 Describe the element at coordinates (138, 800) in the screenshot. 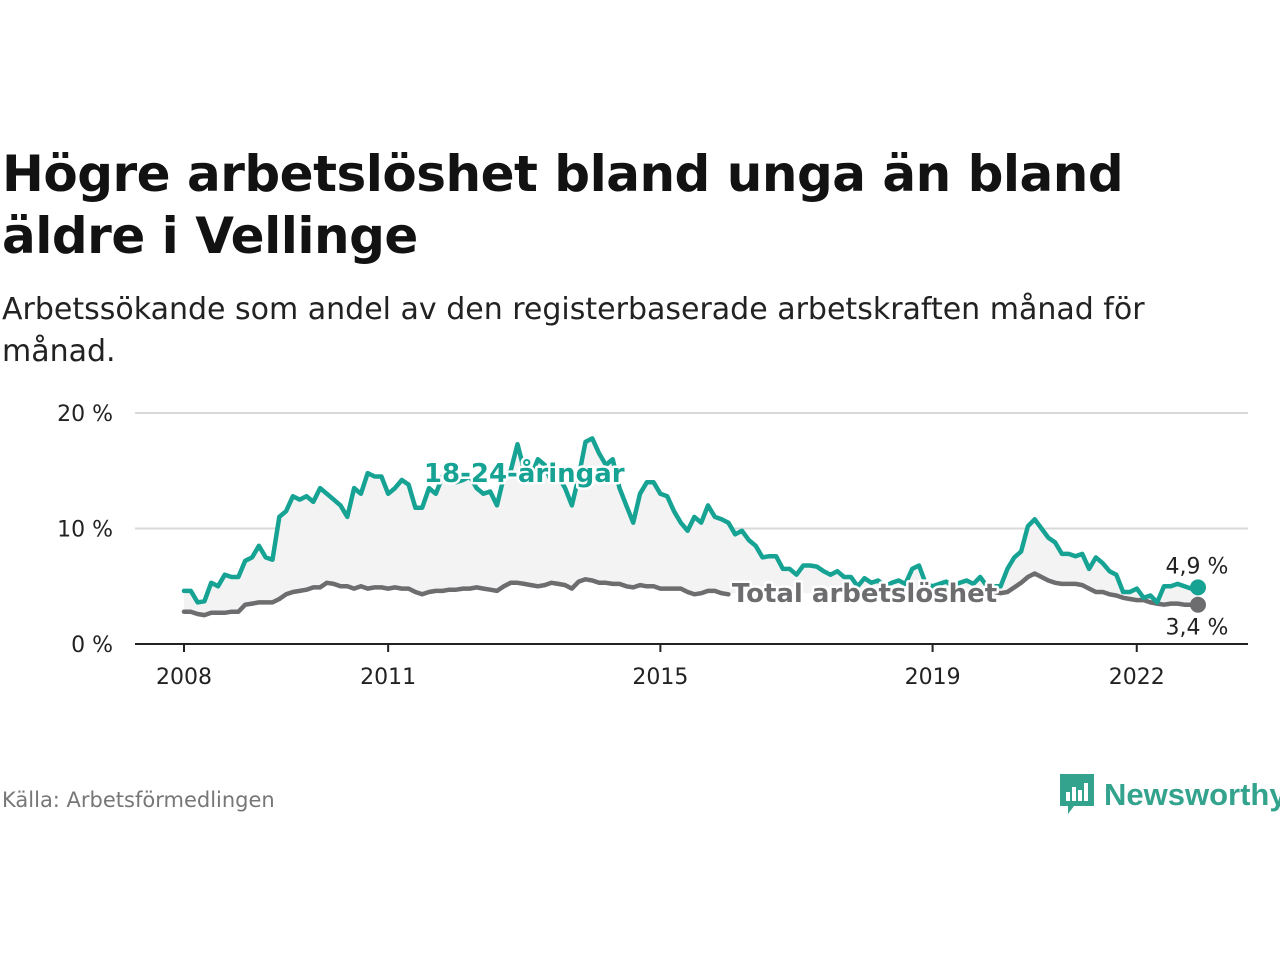

I see `source-note: Källa: Arbetsförmedlingen` at that location.